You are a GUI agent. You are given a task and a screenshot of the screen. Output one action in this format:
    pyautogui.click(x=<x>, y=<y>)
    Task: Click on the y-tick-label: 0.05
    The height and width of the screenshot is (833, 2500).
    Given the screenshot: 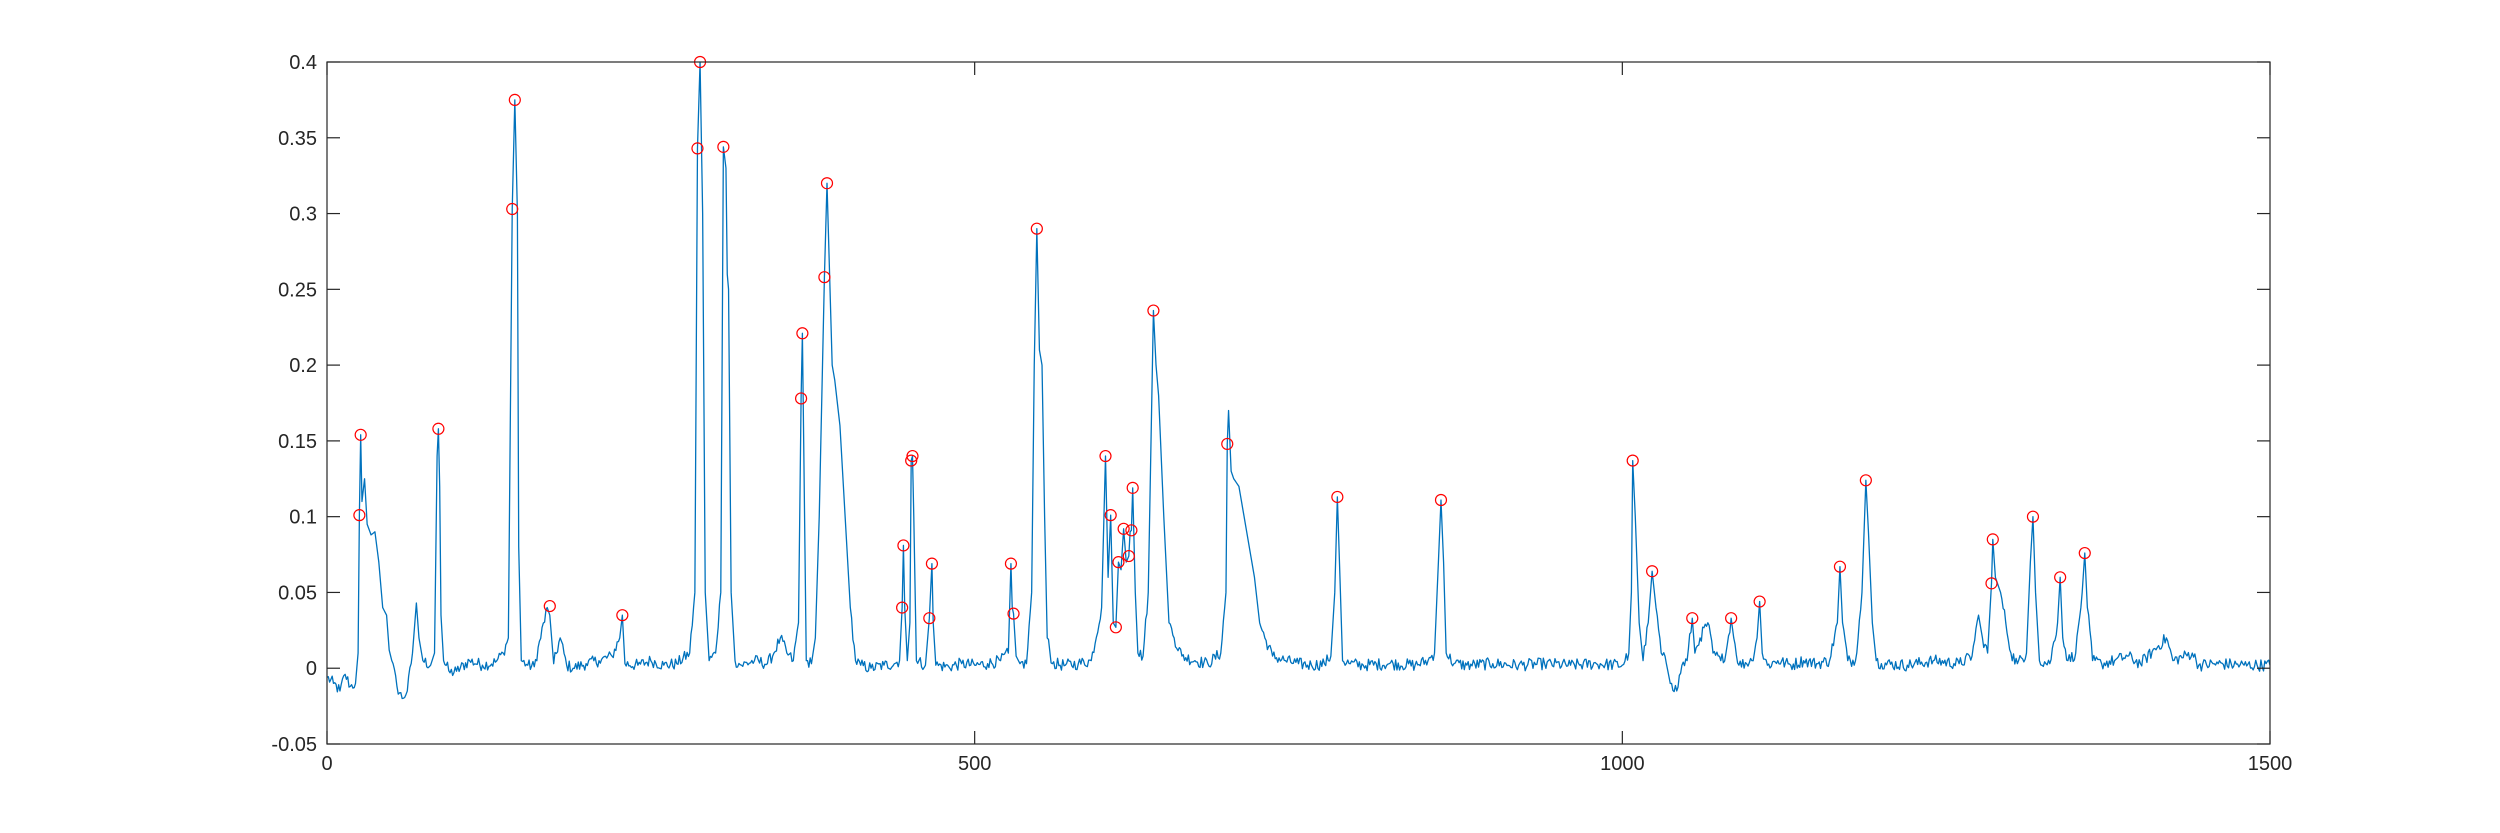 What is the action you would take?
    pyautogui.click(x=297, y=593)
    